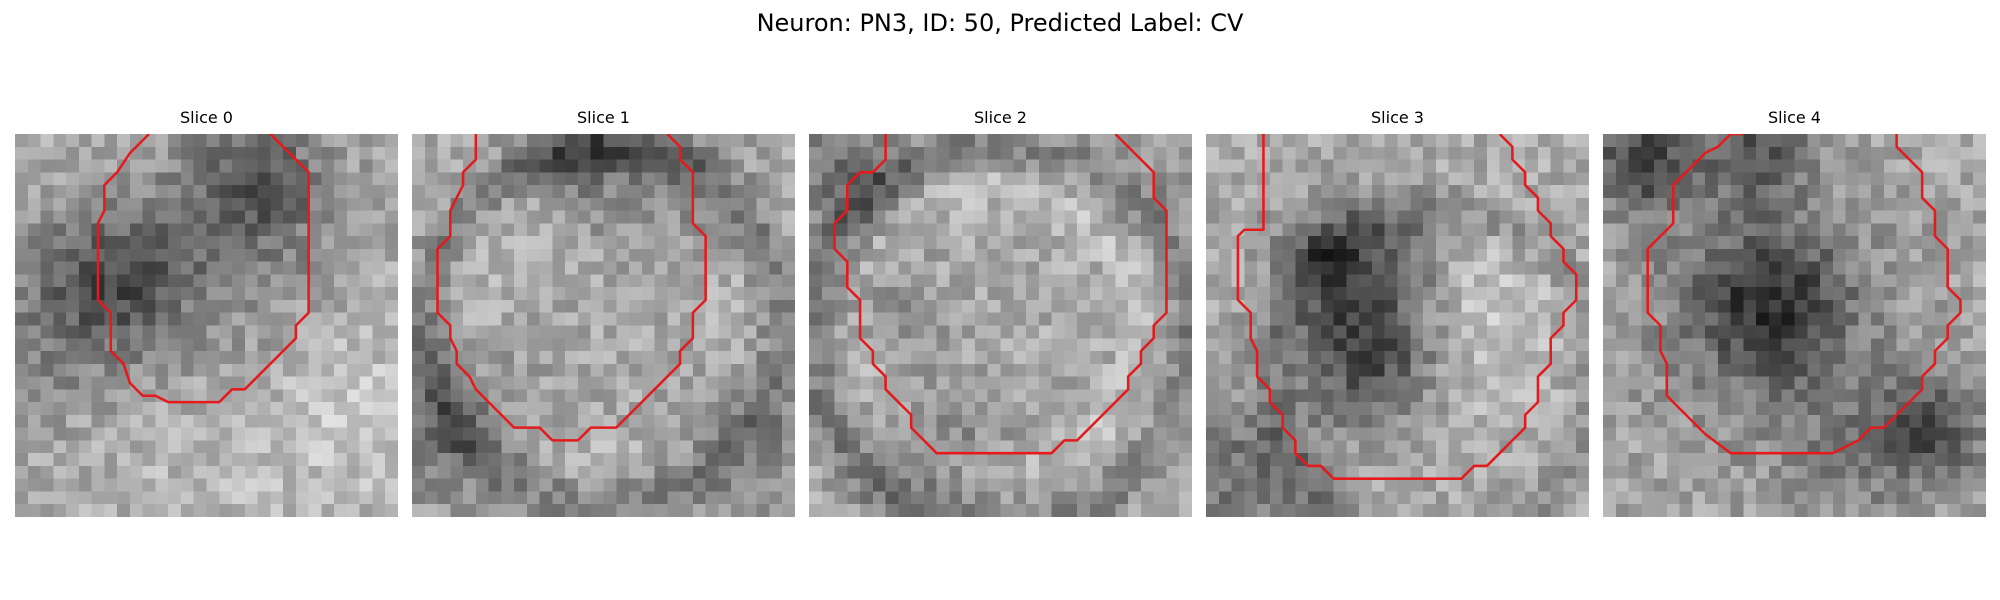 This screenshot has height=600, width=2000. What do you see at coordinates (1794, 117) in the screenshot?
I see `slice-title-4: Slice 4` at bounding box center [1794, 117].